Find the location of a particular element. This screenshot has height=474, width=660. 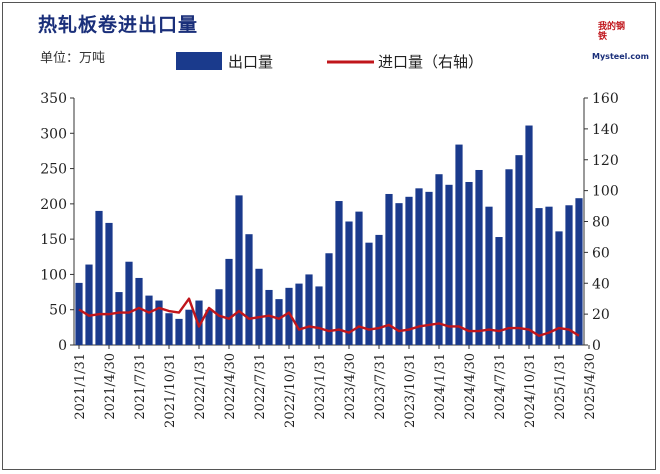

x-tick-label: 2025/1/31 is located at coordinates (560, 386).